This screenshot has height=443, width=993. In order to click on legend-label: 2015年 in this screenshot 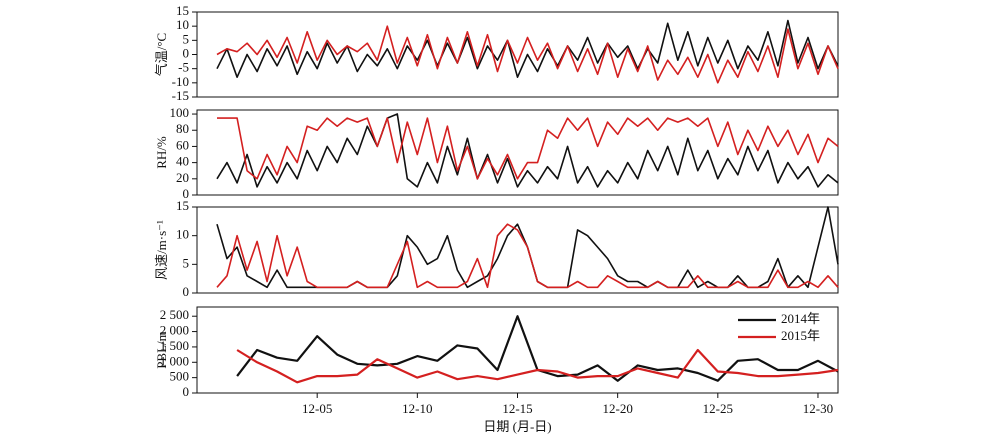, I will do `click(800, 335)`.